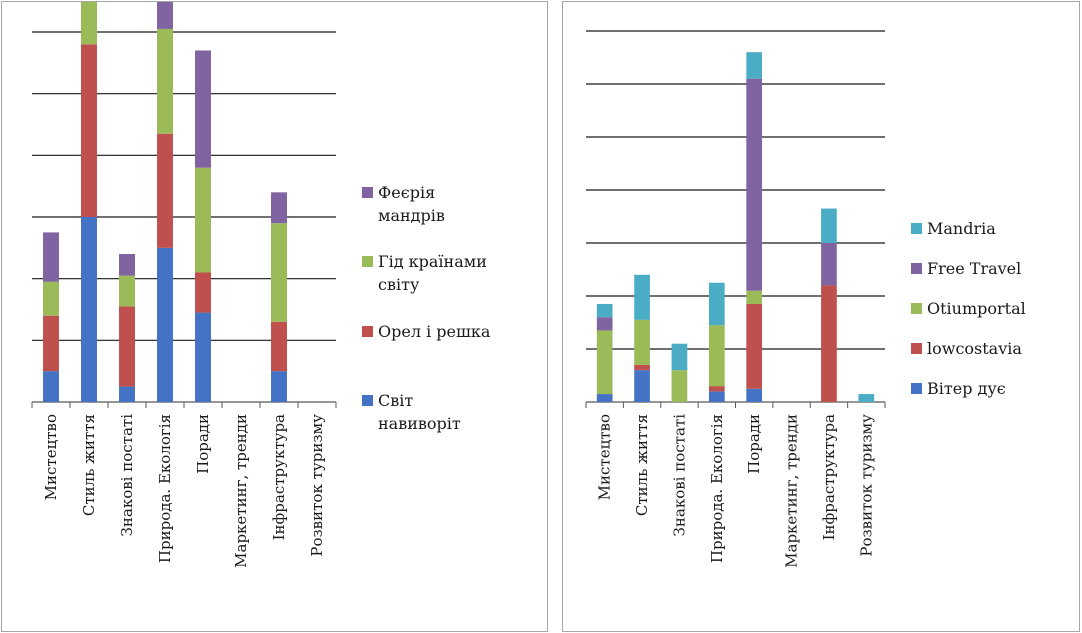  What do you see at coordinates (406, 192) in the screenshot?
I see `legend-label: Феєрія` at bounding box center [406, 192].